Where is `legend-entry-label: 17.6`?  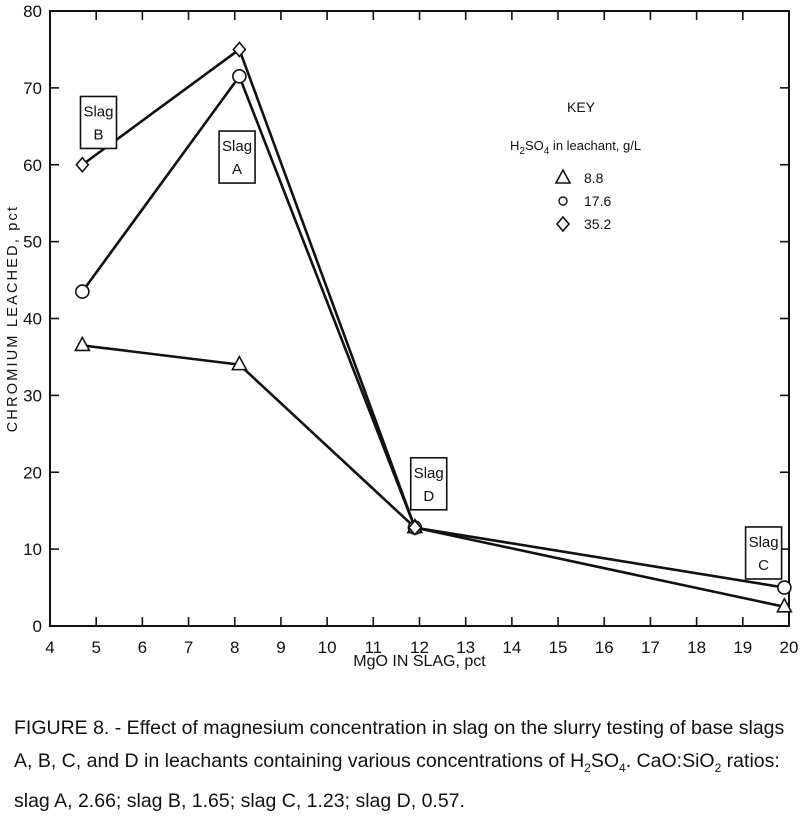 legend-entry-label: 17.6 is located at coordinates (597, 201).